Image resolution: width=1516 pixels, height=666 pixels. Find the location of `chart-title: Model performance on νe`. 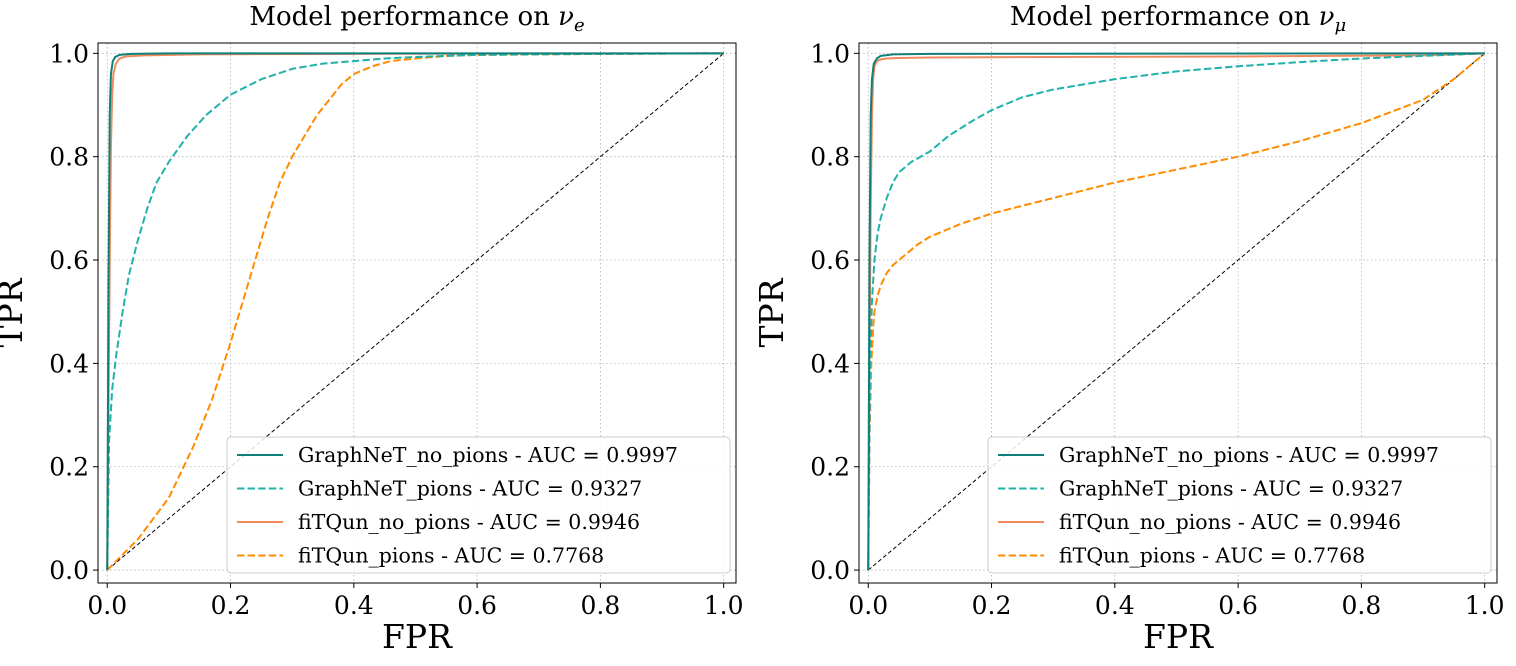

chart-title: Model performance on νe is located at coordinates (416, 19).